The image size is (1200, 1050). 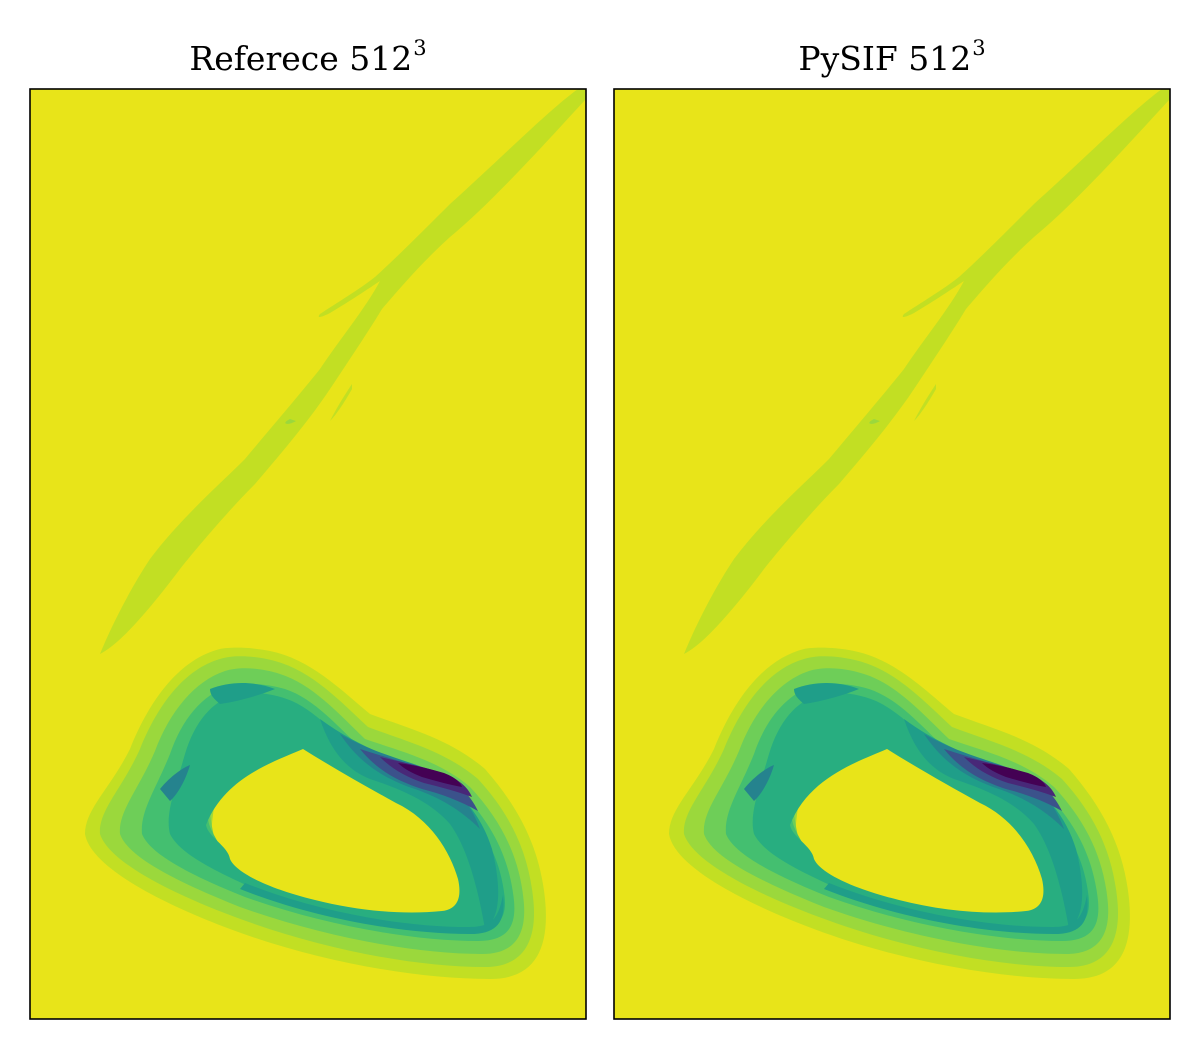 I want to click on panel-title-reference-superscript: 3, so click(x=420, y=48).